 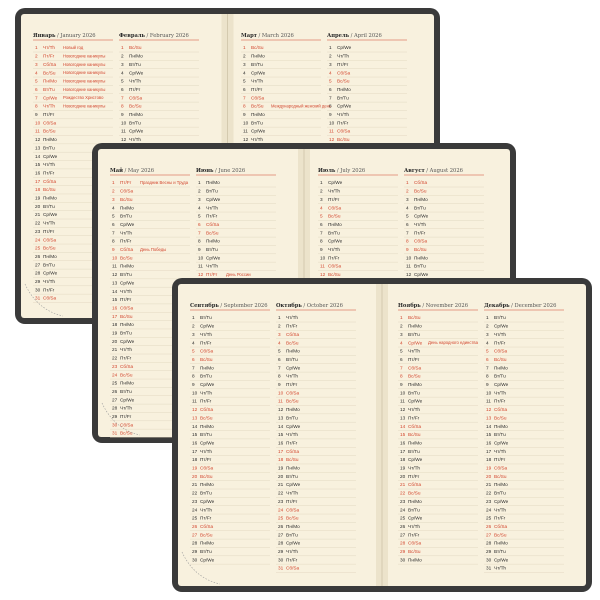 I want to click on day-number: 1, so click(x=122, y=47).